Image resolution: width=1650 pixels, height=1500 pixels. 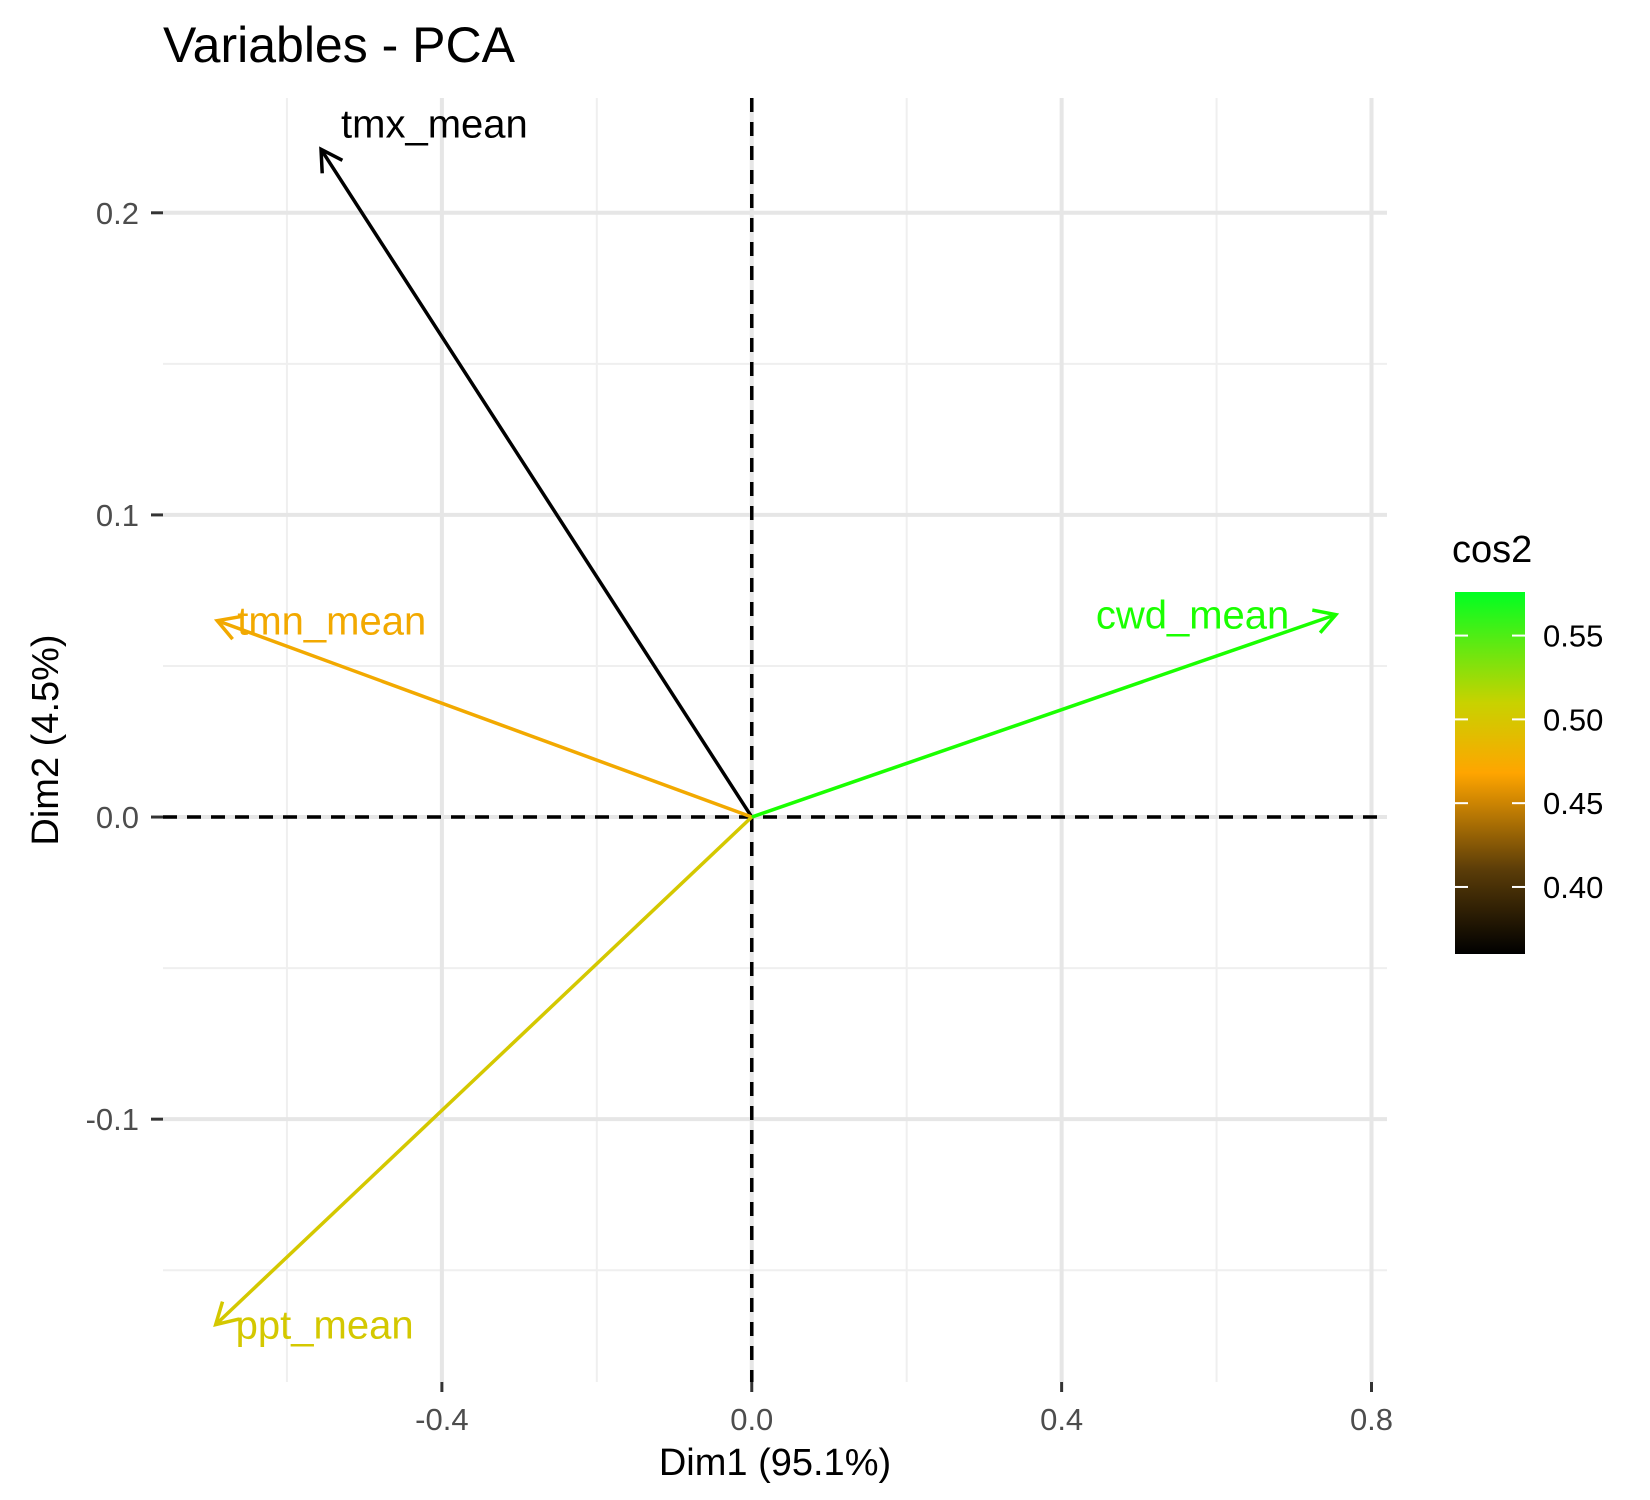 I want to click on arrow-tmx_mean, so click(x=536, y=483).